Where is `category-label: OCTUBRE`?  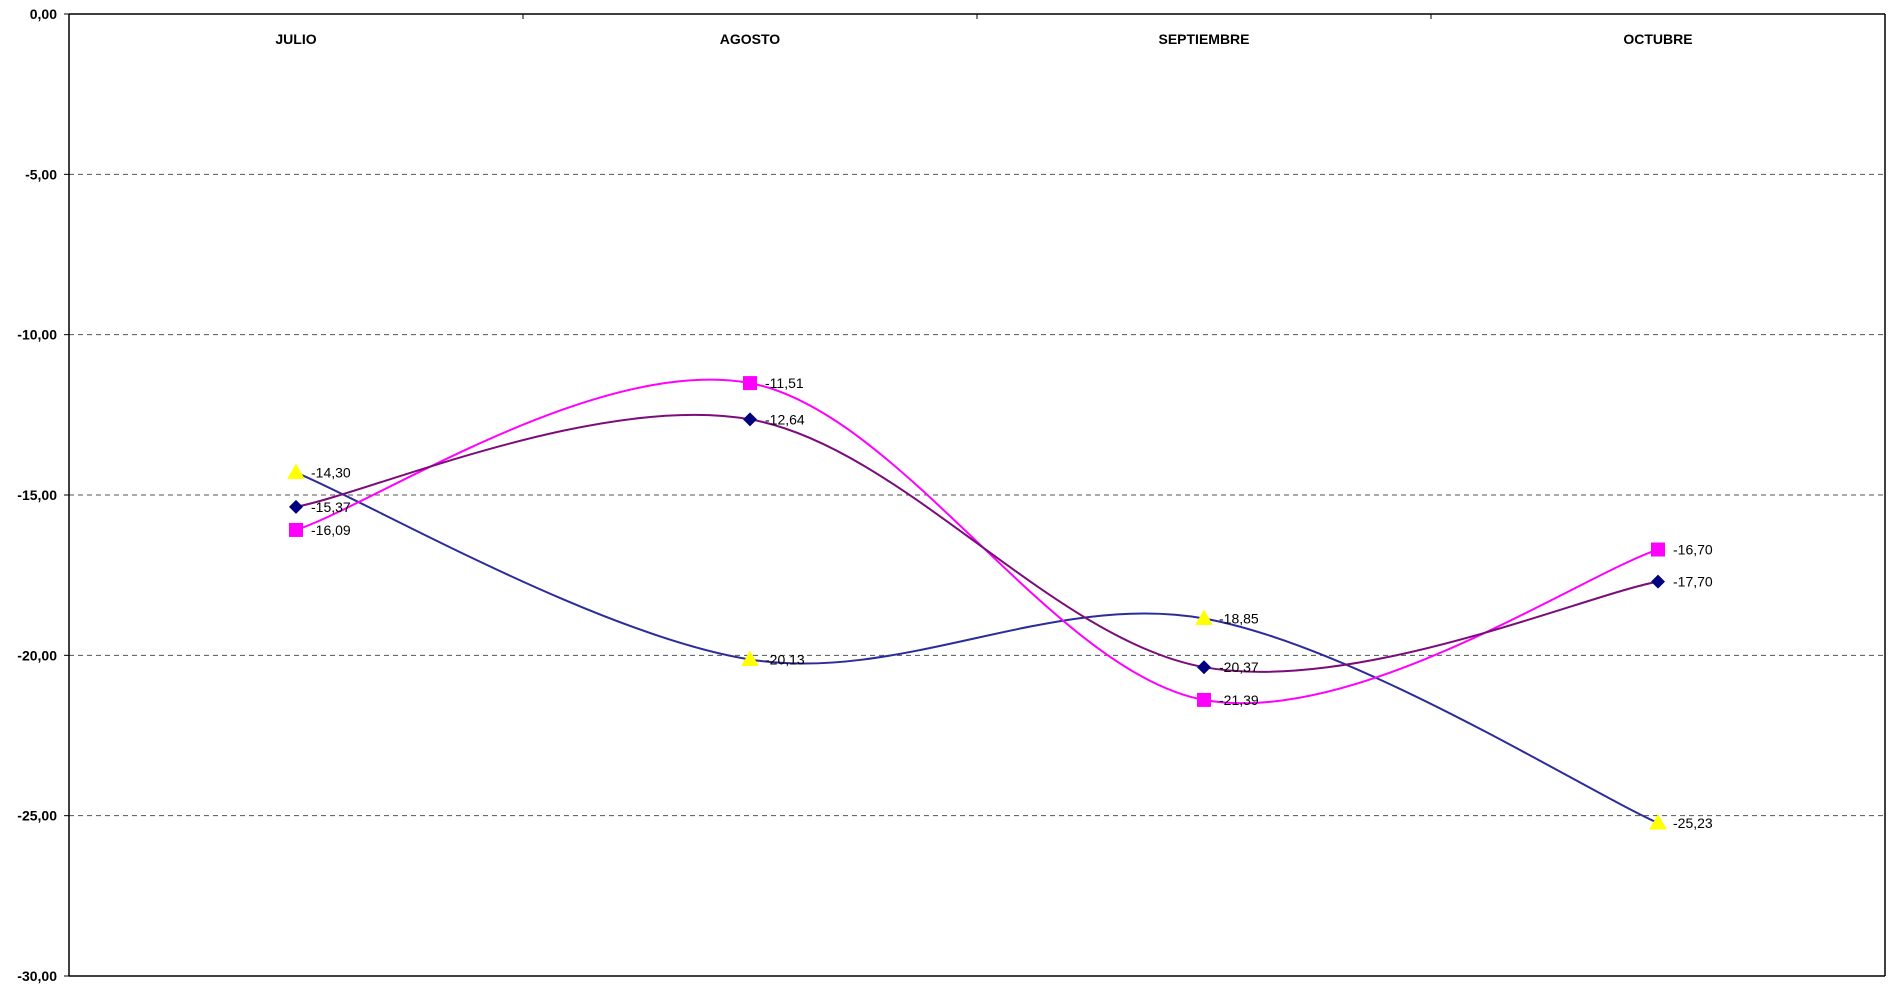 category-label: OCTUBRE is located at coordinates (1657, 39).